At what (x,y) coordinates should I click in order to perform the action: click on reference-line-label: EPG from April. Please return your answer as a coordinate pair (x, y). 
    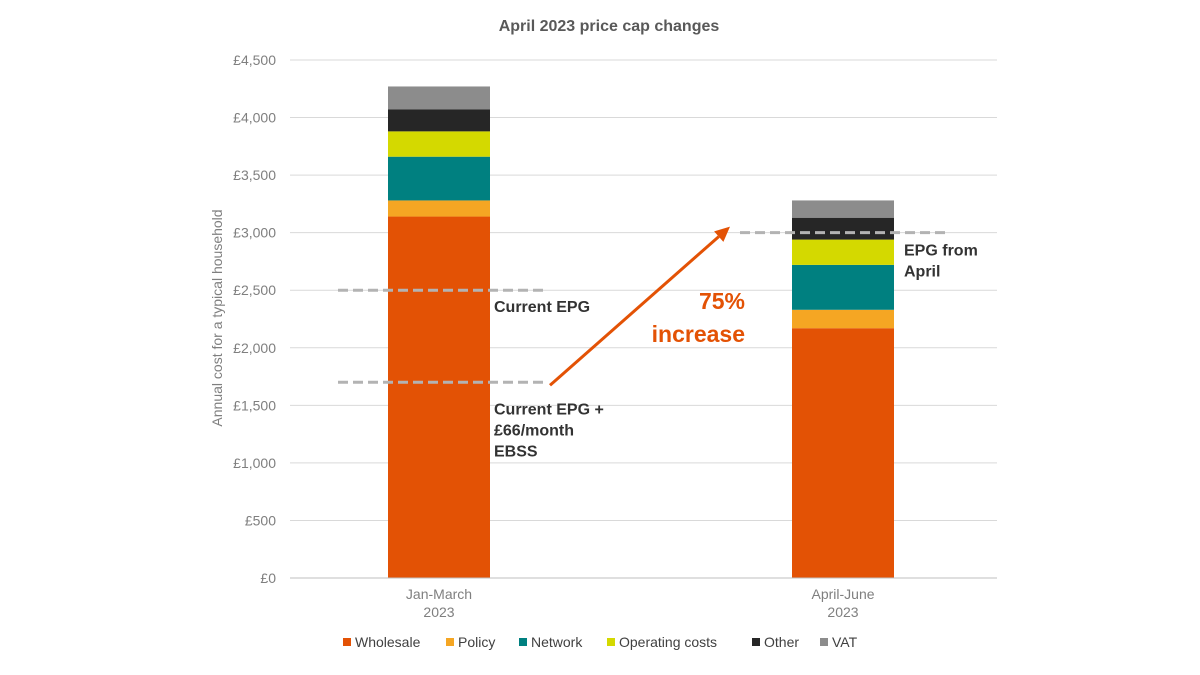
    Looking at the image, I should click on (941, 262).